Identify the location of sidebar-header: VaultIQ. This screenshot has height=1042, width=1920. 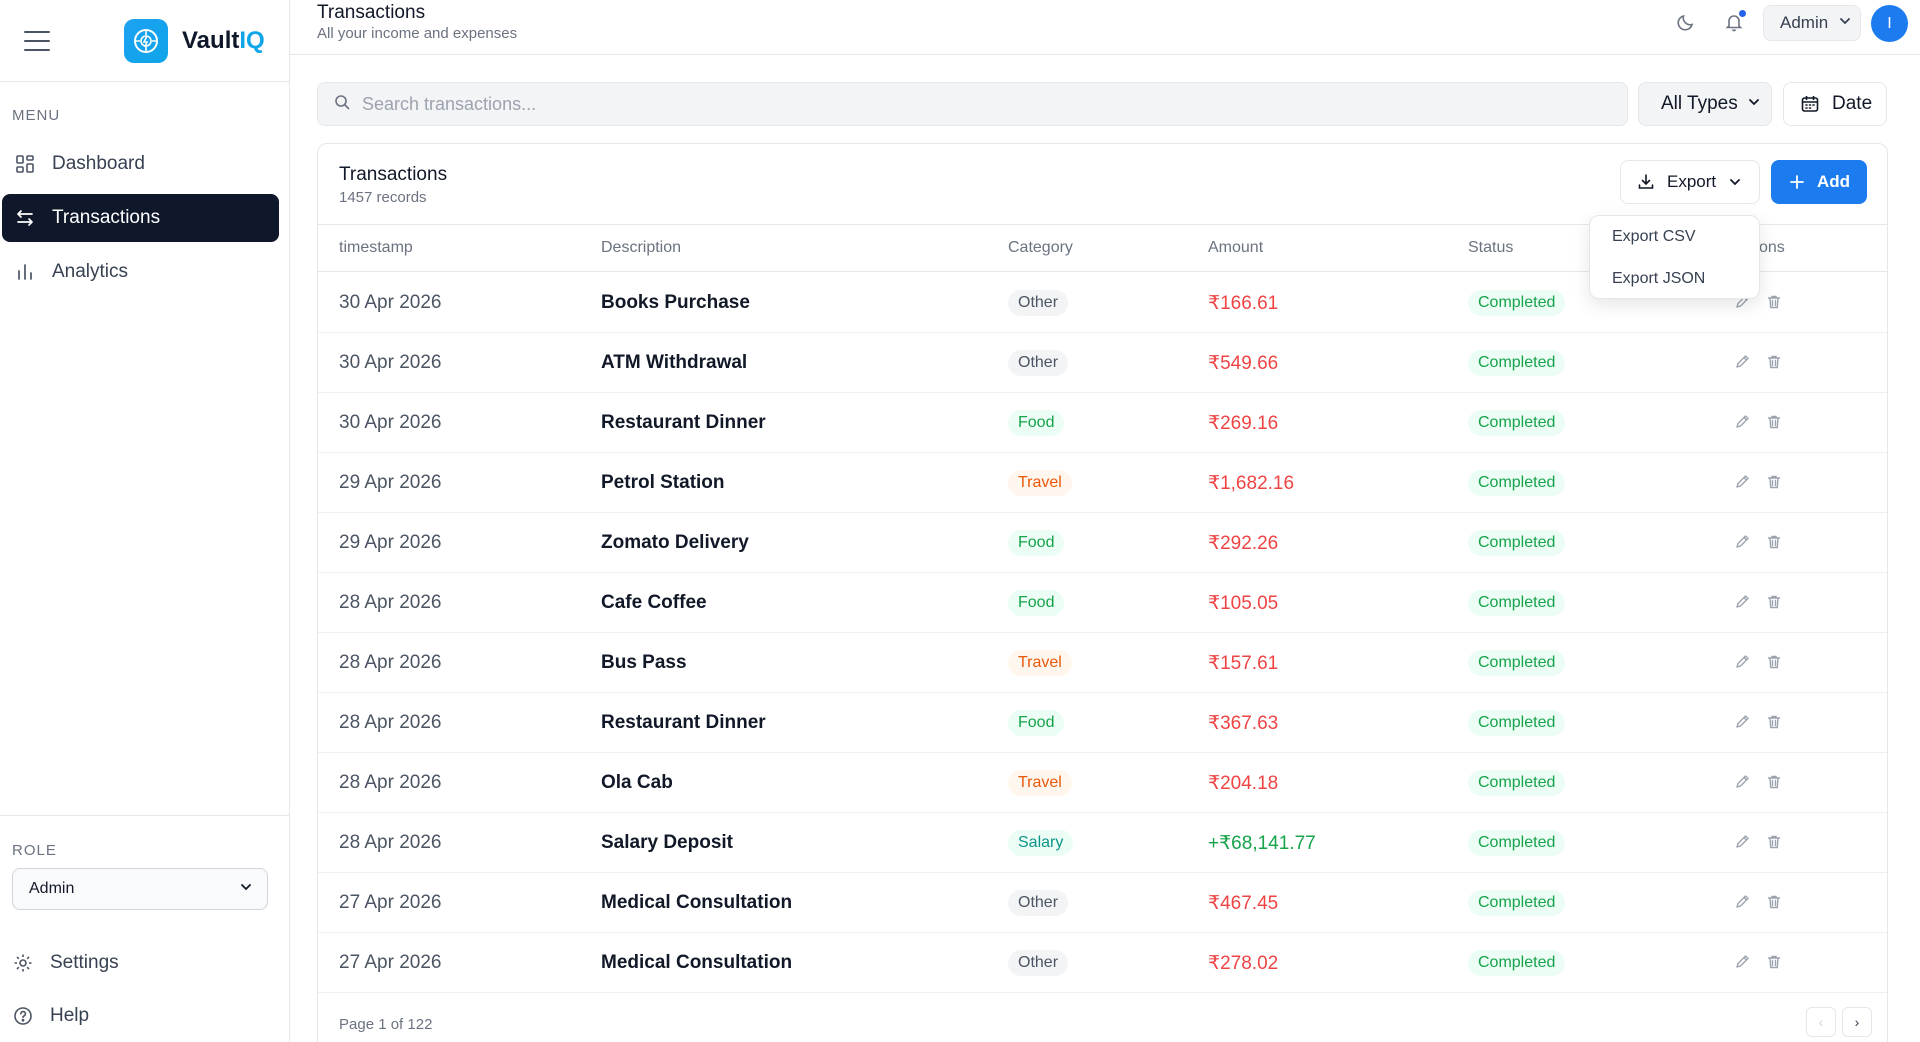
(144, 41).